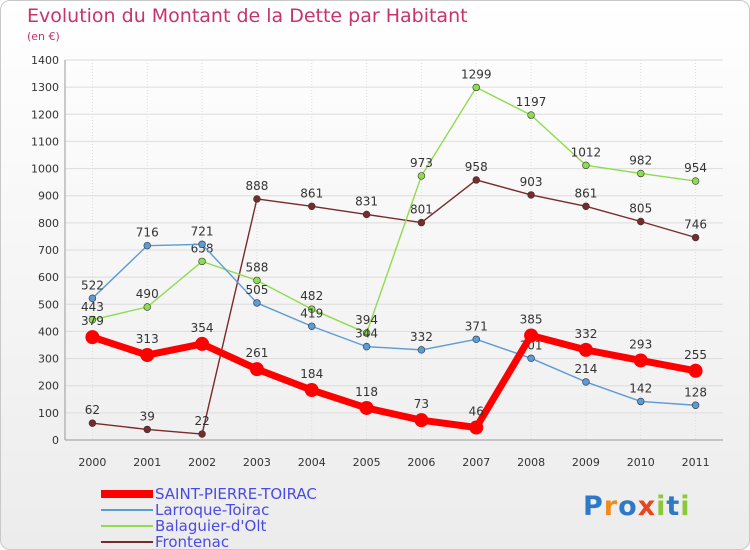 This screenshot has width=750, height=550. Describe the element at coordinates (476, 462) in the screenshot. I see `x-tick-label: 2007` at that location.